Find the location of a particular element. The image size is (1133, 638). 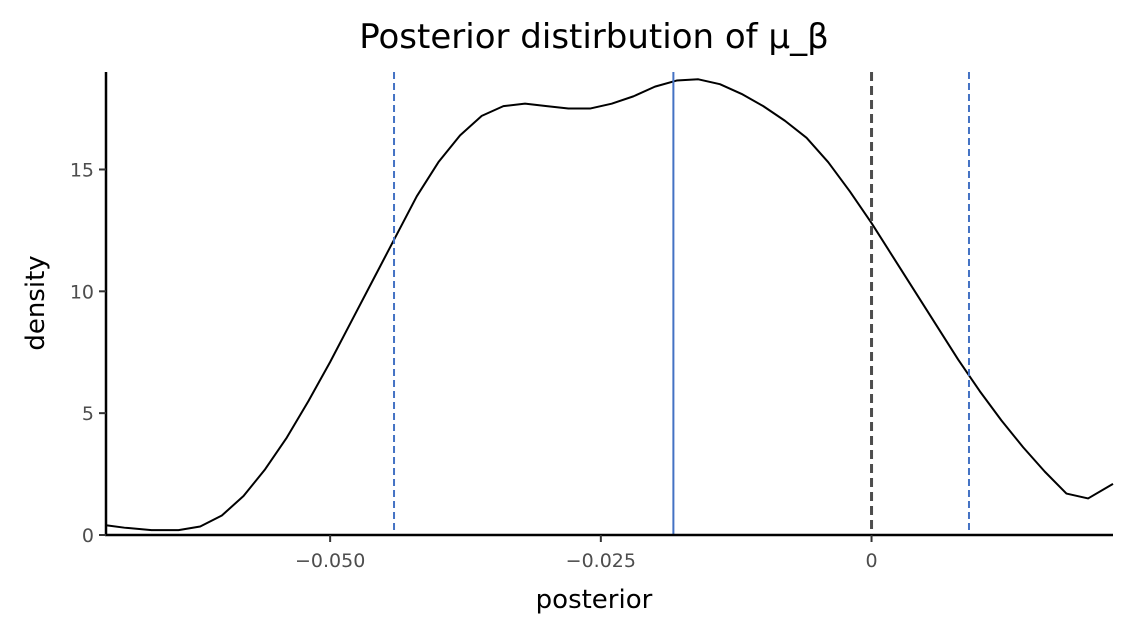

y-tick-label-2: 10 is located at coordinates (82, 292).